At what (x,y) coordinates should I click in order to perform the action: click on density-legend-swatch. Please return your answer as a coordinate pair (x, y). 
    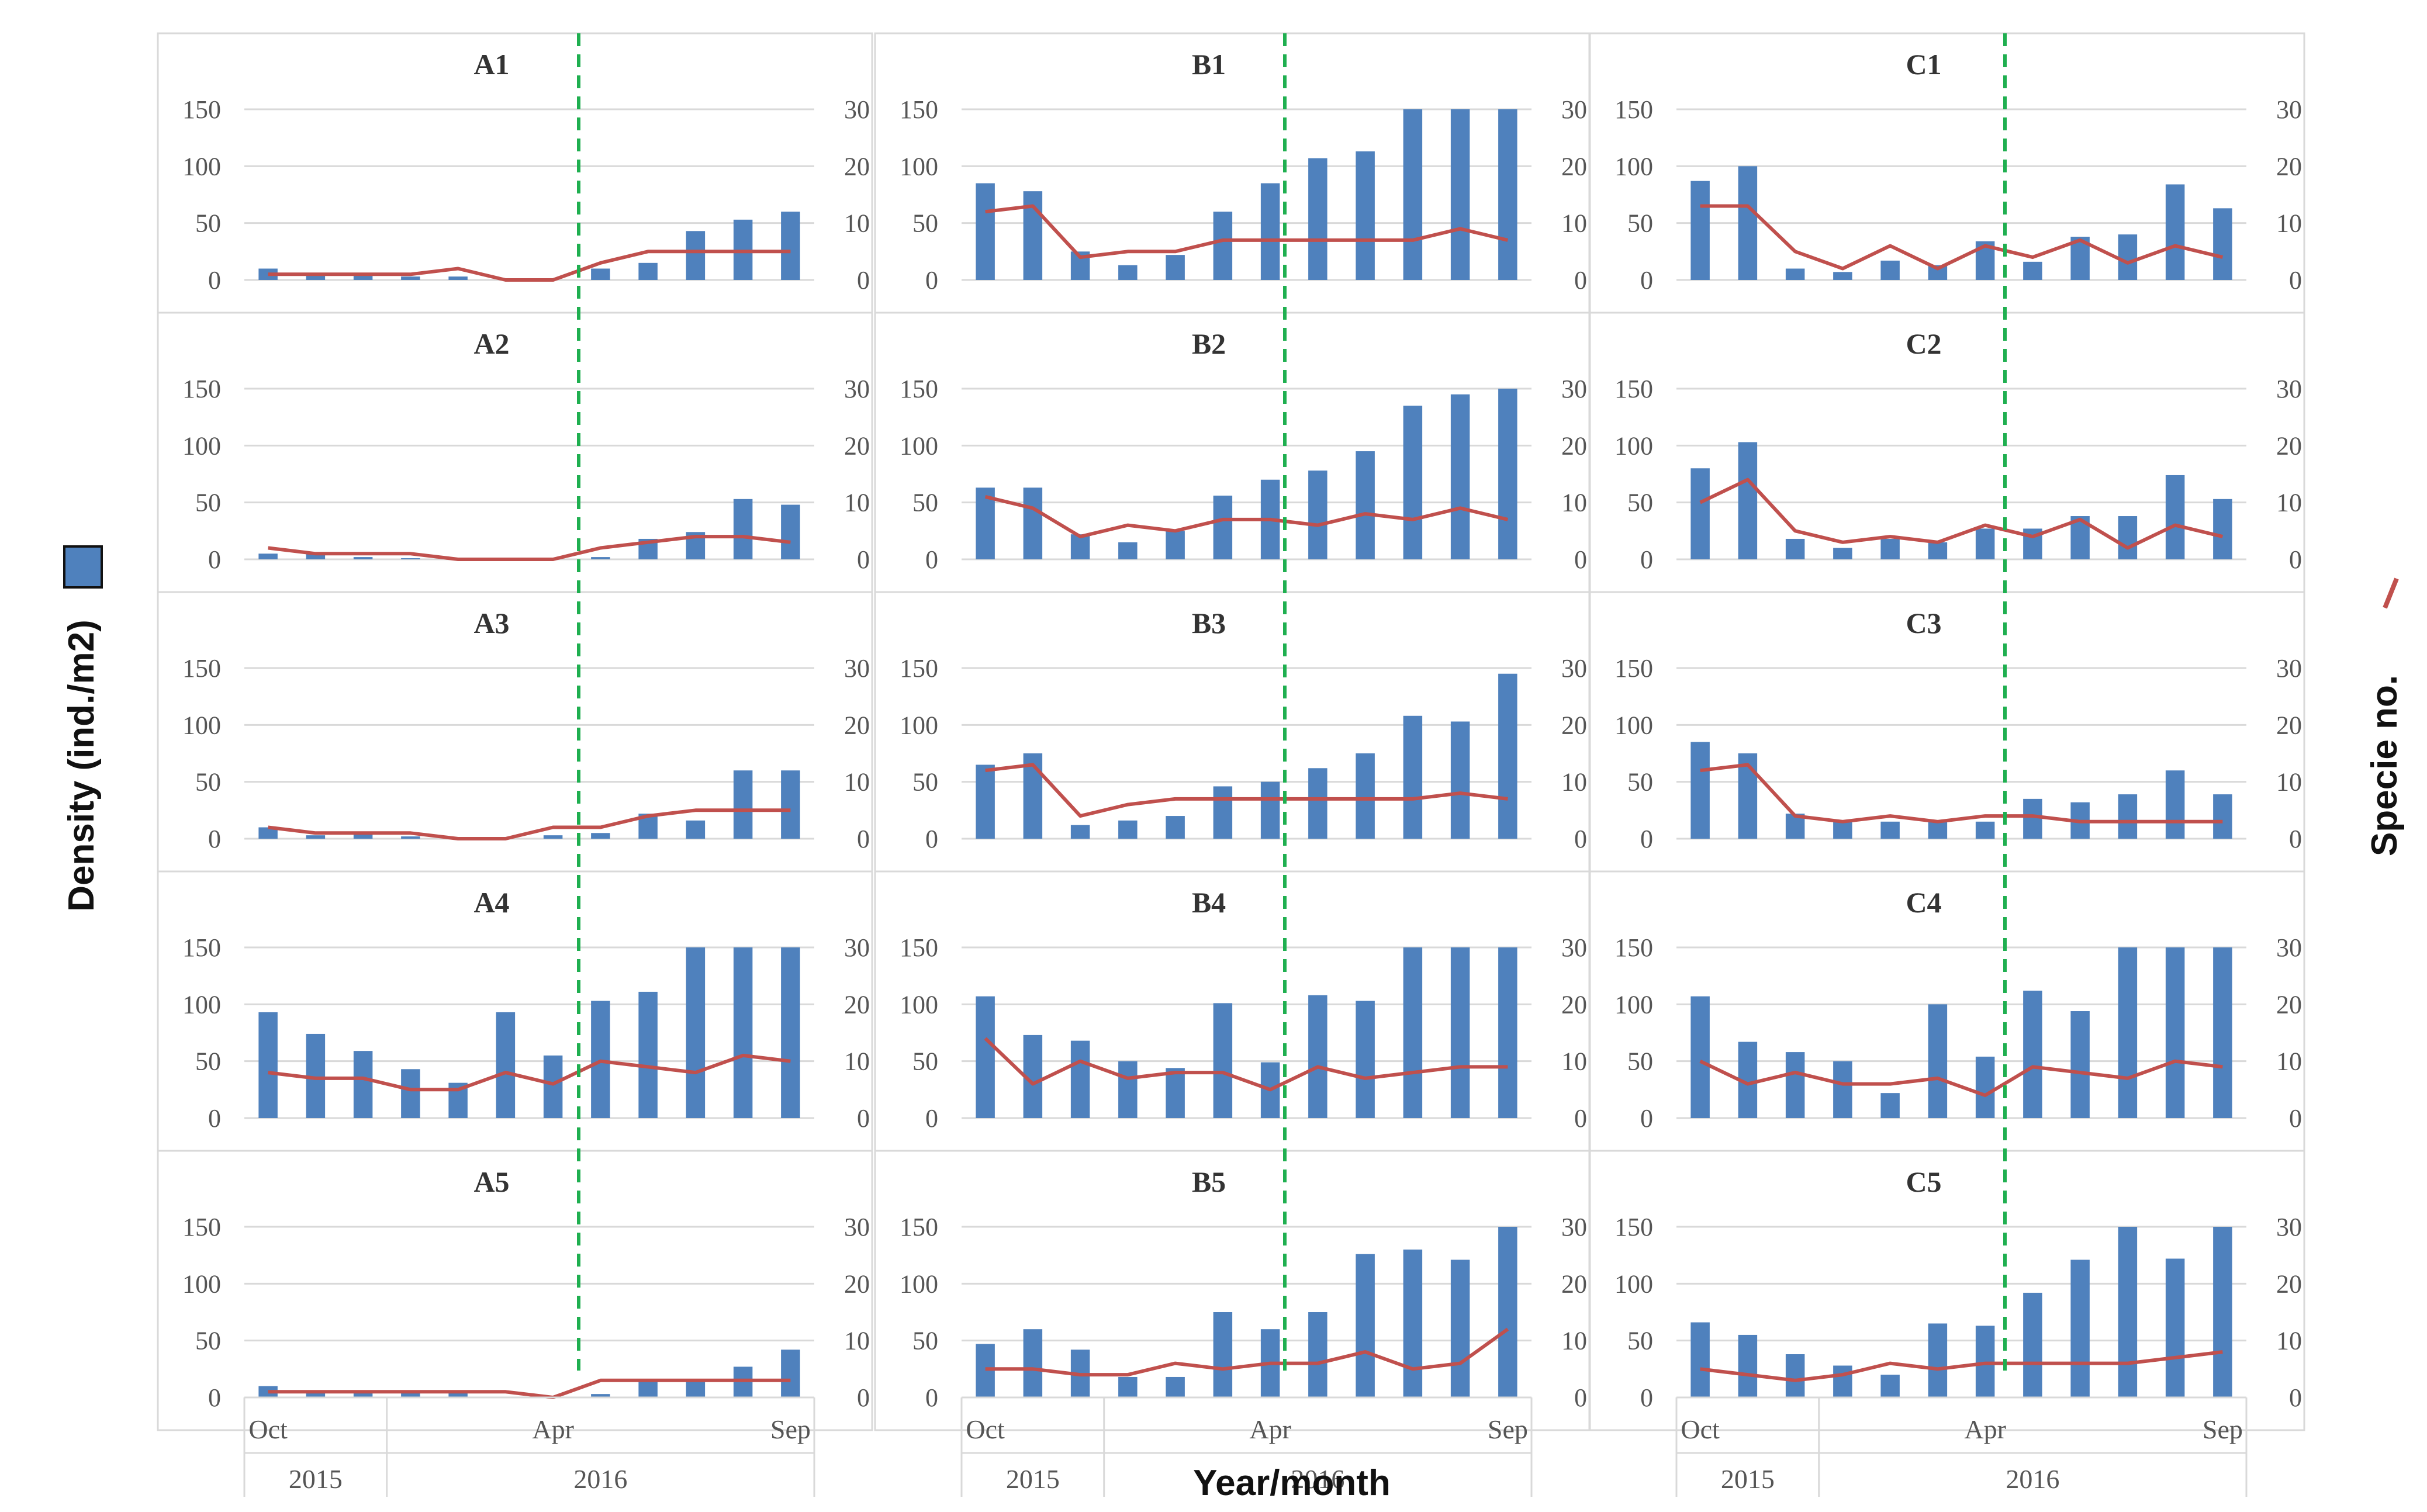
    Looking at the image, I should click on (83, 567).